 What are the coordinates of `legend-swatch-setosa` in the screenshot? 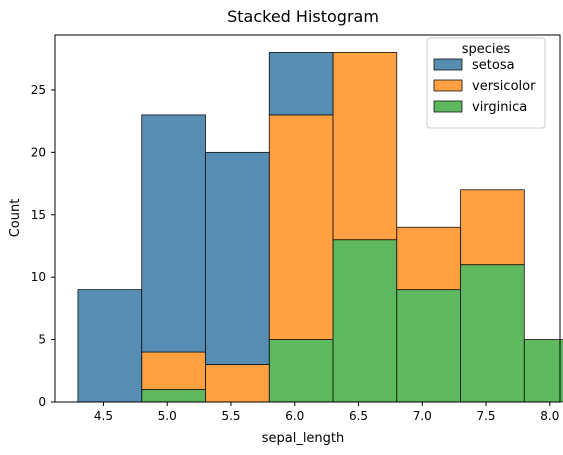 It's located at (448, 64).